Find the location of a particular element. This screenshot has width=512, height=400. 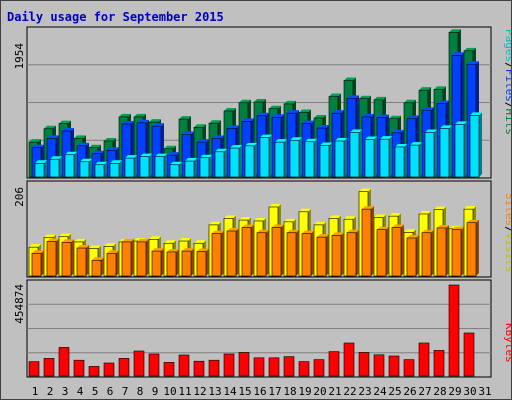

day-label-9: 9 is located at coordinates (155, 391).